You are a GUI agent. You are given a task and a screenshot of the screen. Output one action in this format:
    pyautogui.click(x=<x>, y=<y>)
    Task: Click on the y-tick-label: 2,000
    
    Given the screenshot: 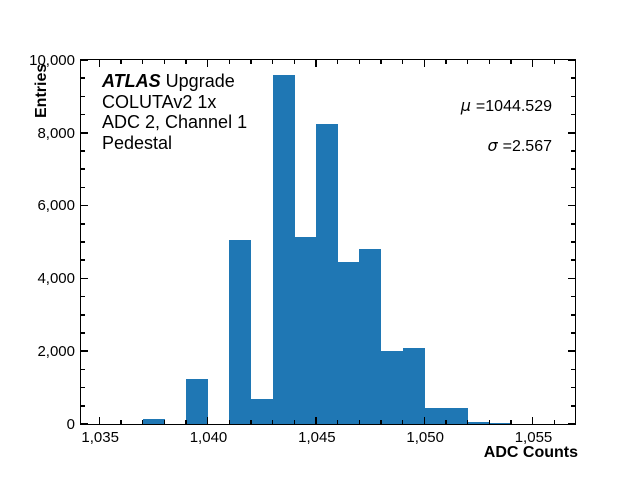 What is the action you would take?
    pyautogui.click(x=56, y=351)
    